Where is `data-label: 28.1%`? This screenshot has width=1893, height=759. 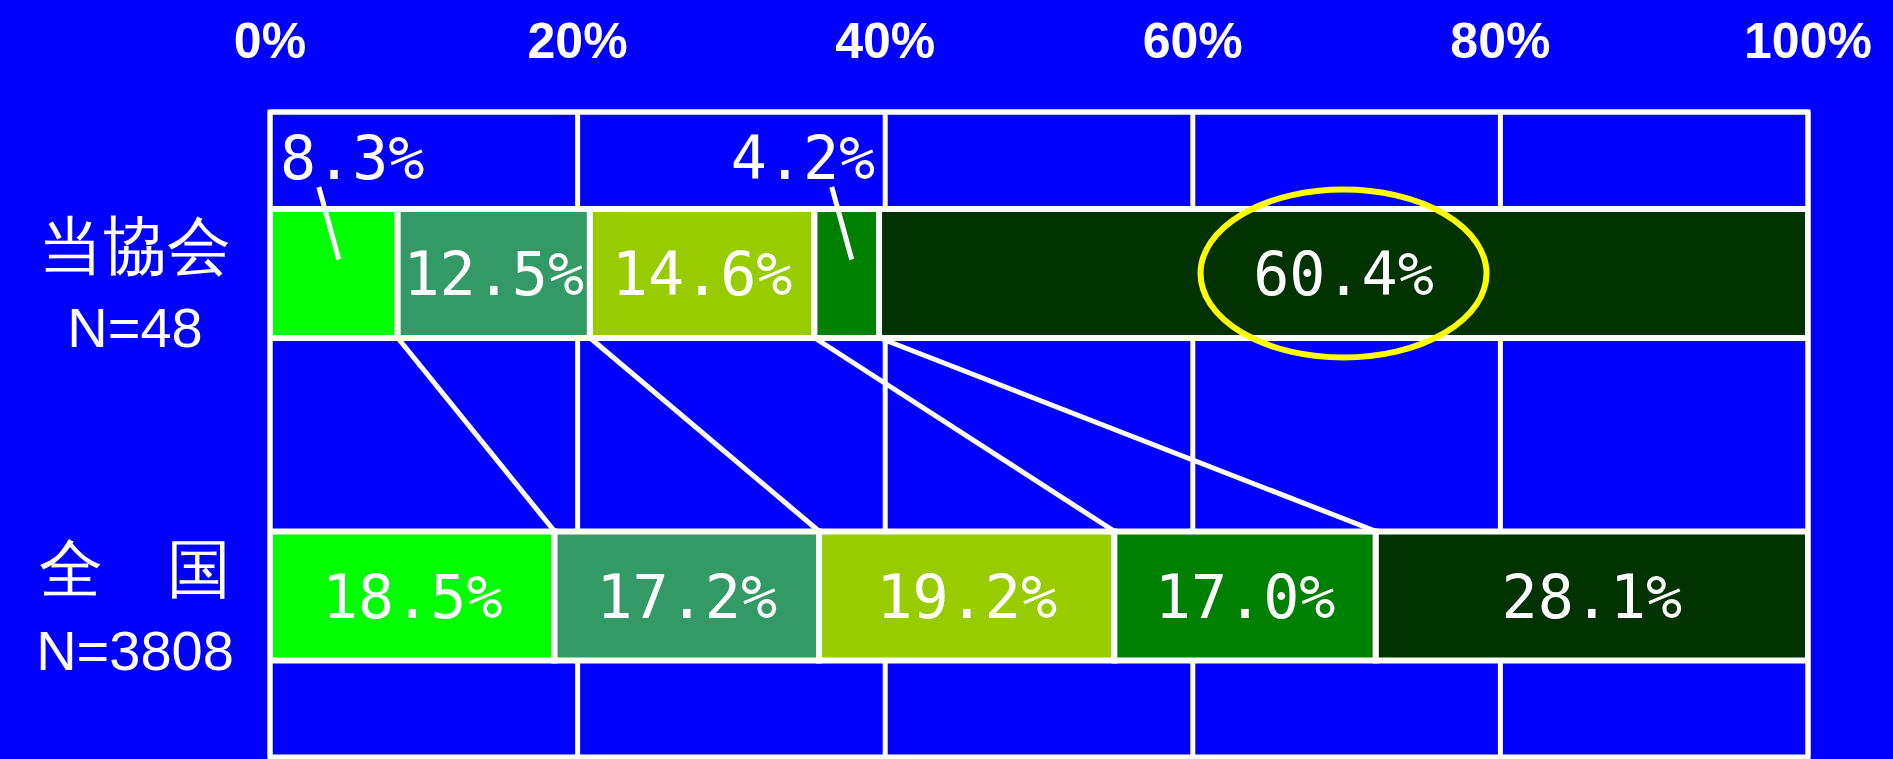 data-label: 28.1% is located at coordinates (1592, 596).